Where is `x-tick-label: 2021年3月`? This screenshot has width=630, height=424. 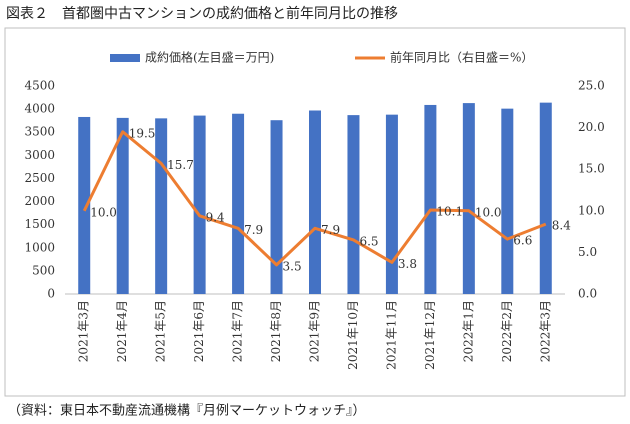 x-tick-label: 2021年3月 is located at coordinates (84, 331).